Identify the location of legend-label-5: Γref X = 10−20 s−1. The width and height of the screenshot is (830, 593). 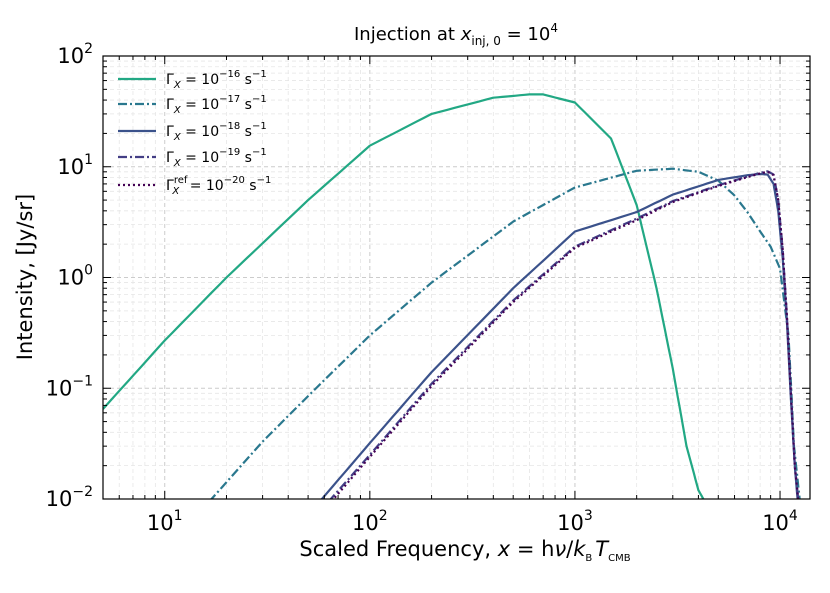
(218, 186).